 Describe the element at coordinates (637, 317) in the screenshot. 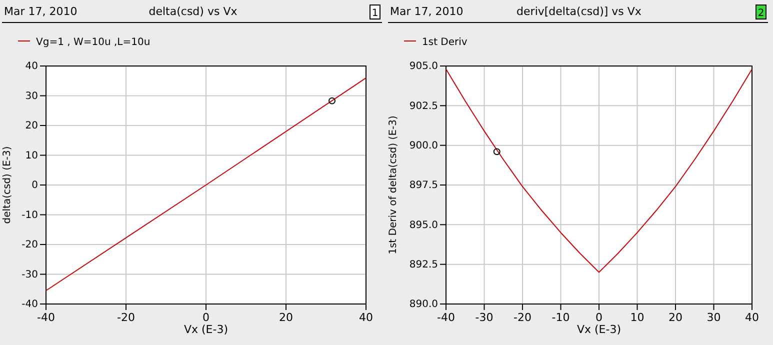

I see `x-tick-label: 10` at that location.